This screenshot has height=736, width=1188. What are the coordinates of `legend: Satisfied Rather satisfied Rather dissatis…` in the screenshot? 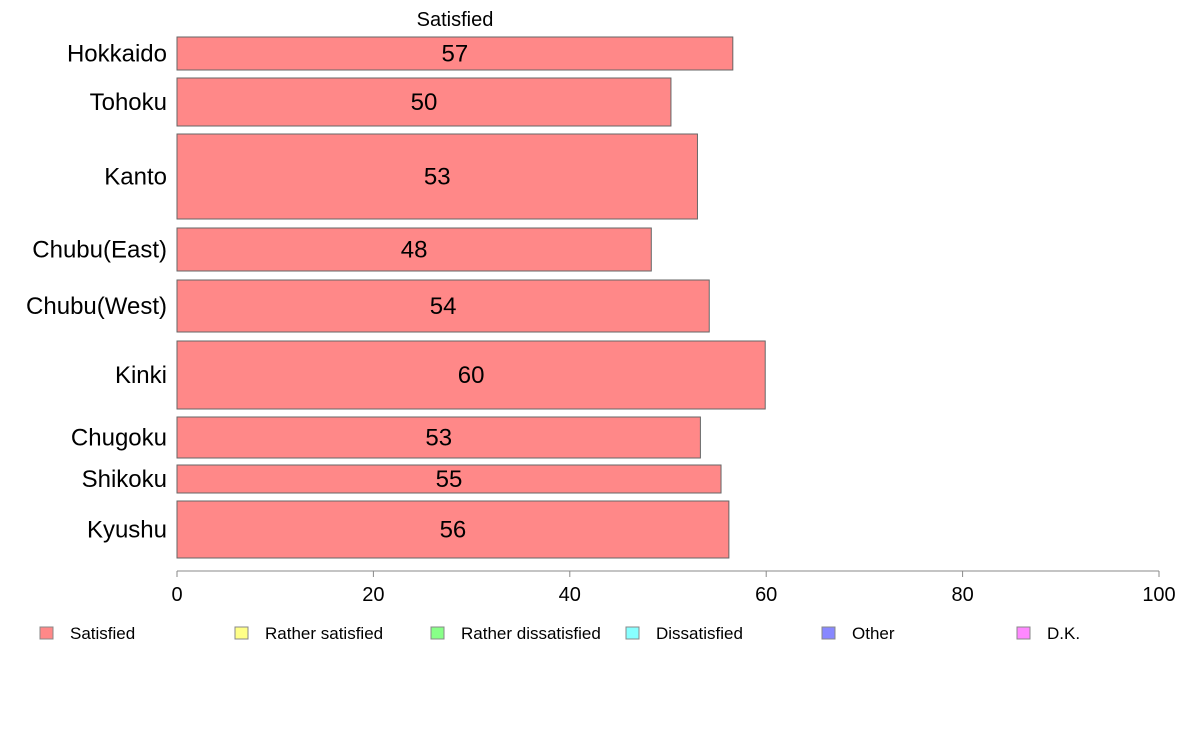 It's located at (559, 633).